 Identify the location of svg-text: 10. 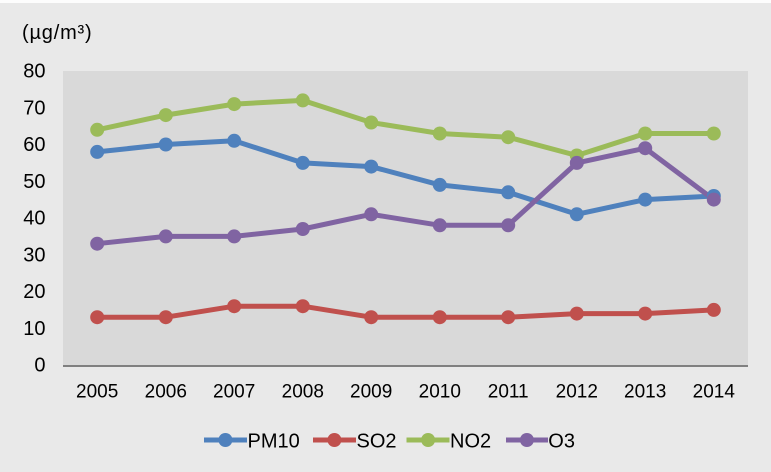
(34, 329).